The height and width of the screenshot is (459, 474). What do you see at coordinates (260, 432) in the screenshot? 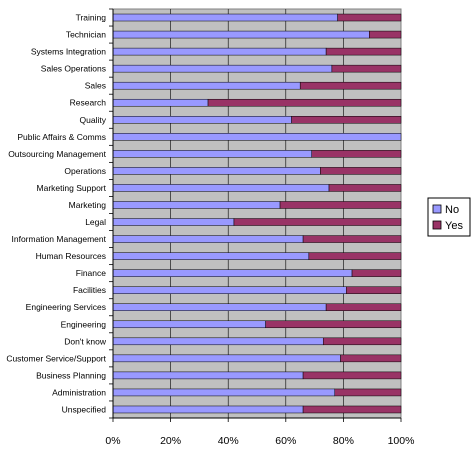
I see `x-axis: 0% 20% 40% 60% 80% 100%` at bounding box center [260, 432].